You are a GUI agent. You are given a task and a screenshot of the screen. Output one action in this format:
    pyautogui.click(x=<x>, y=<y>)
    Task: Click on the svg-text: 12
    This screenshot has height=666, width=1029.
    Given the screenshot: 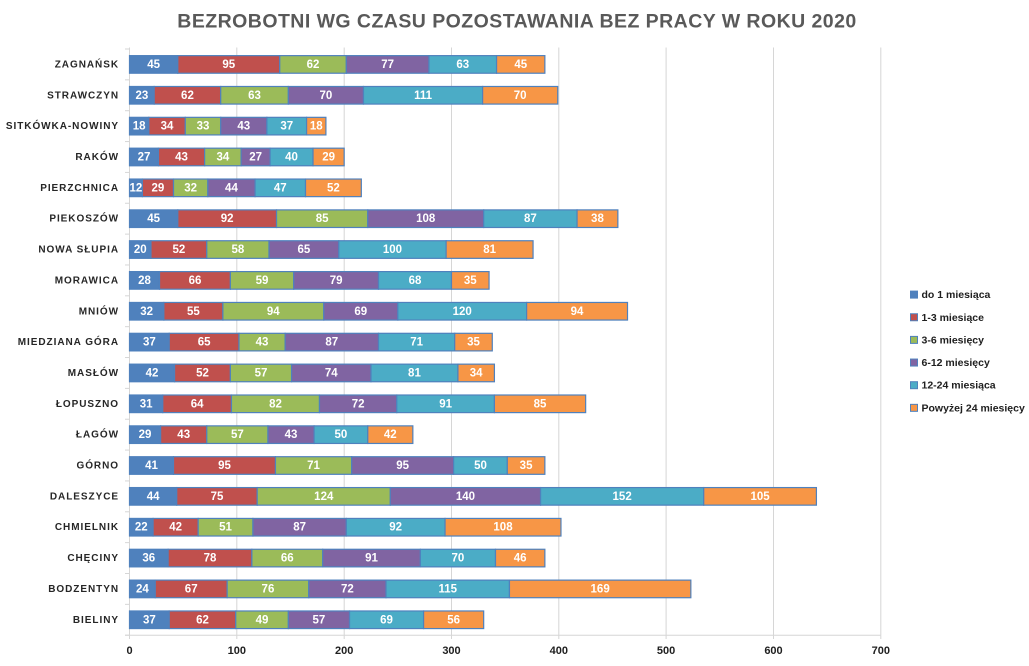 What is the action you would take?
    pyautogui.click(x=136, y=188)
    